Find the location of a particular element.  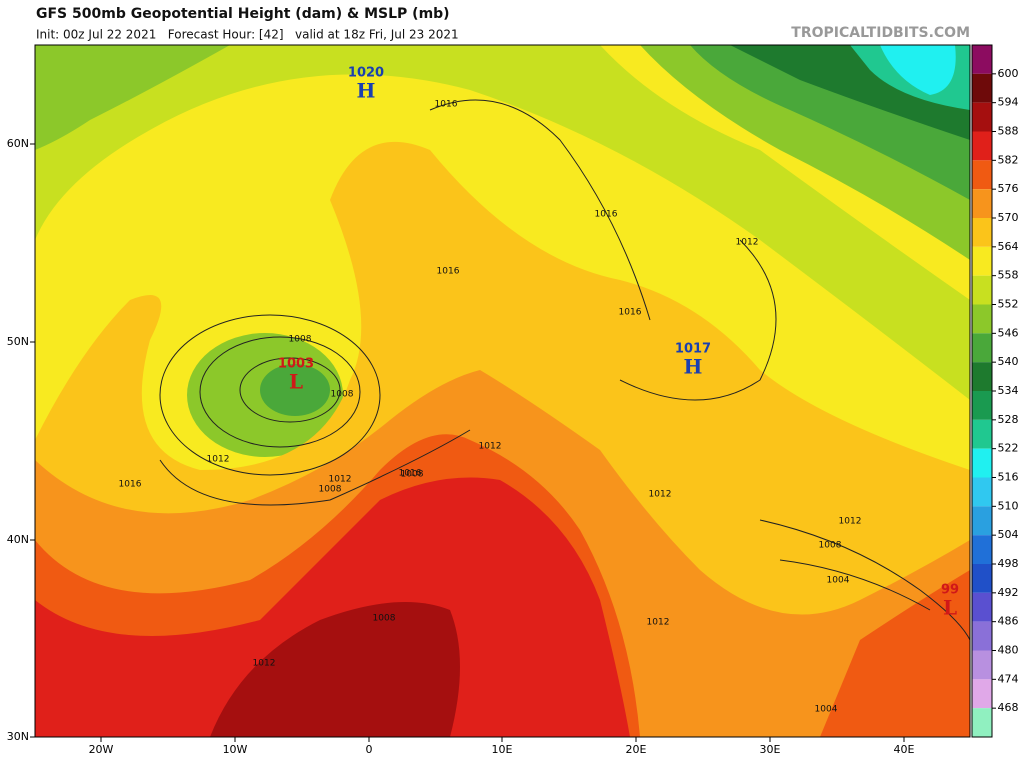

lon-label: 40E is located at coordinates (904, 749).